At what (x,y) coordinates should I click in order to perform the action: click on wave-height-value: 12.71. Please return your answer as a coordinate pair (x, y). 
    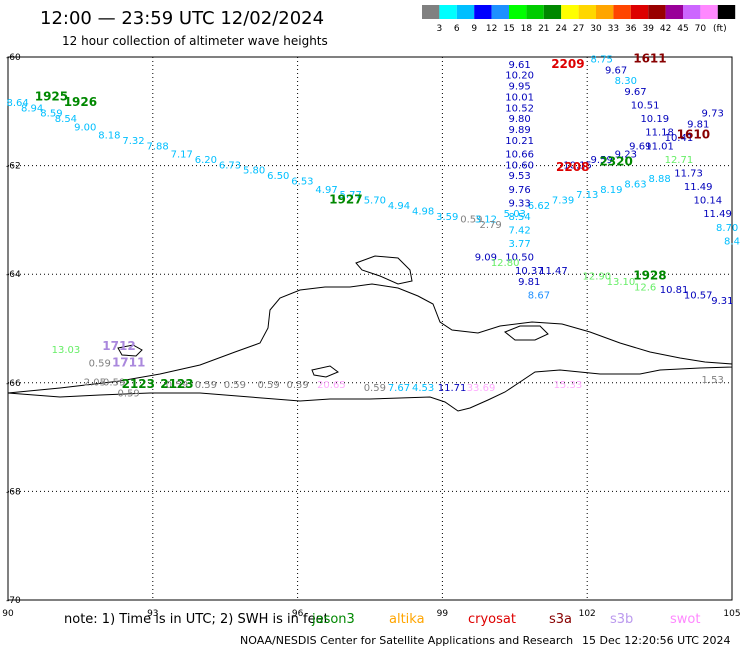
    Looking at the image, I should click on (679, 160).